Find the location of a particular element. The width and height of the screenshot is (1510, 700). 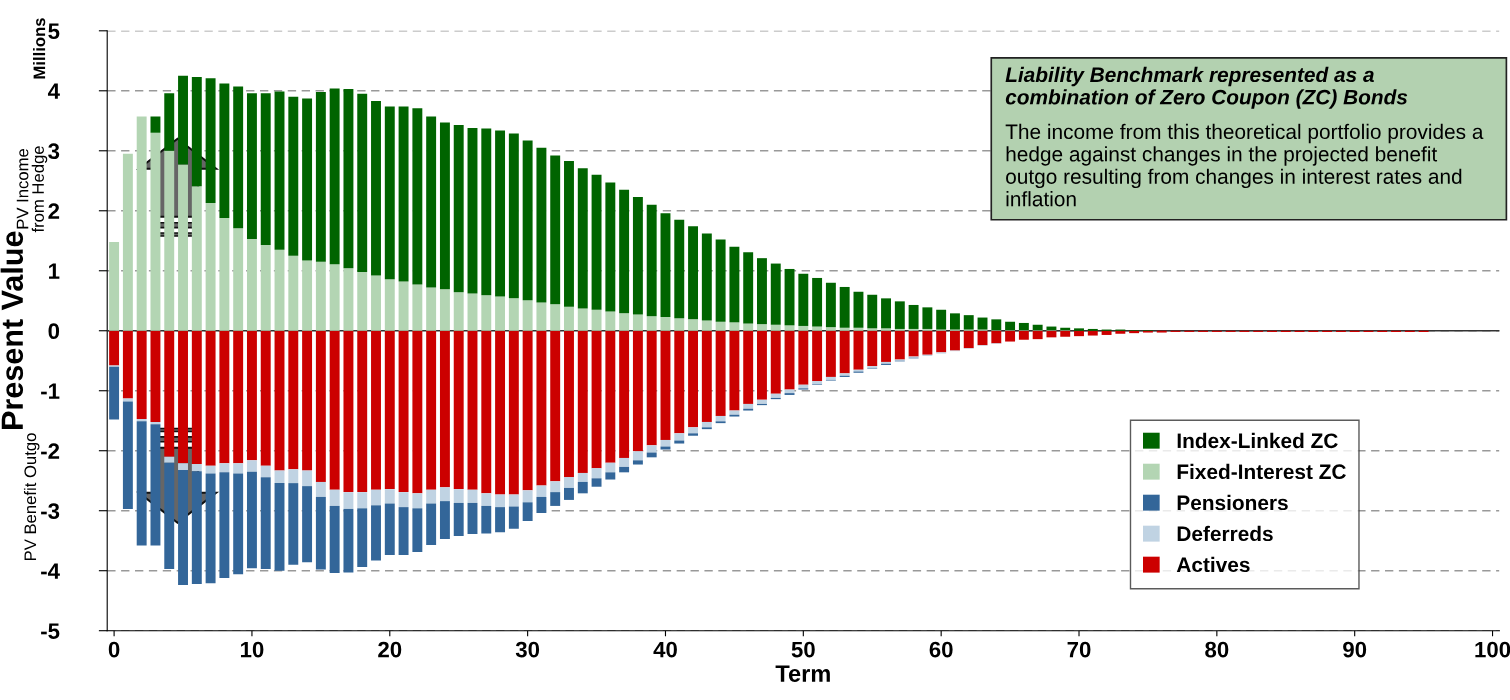

x-axis-title: Term is located at coordinates (802, 673).